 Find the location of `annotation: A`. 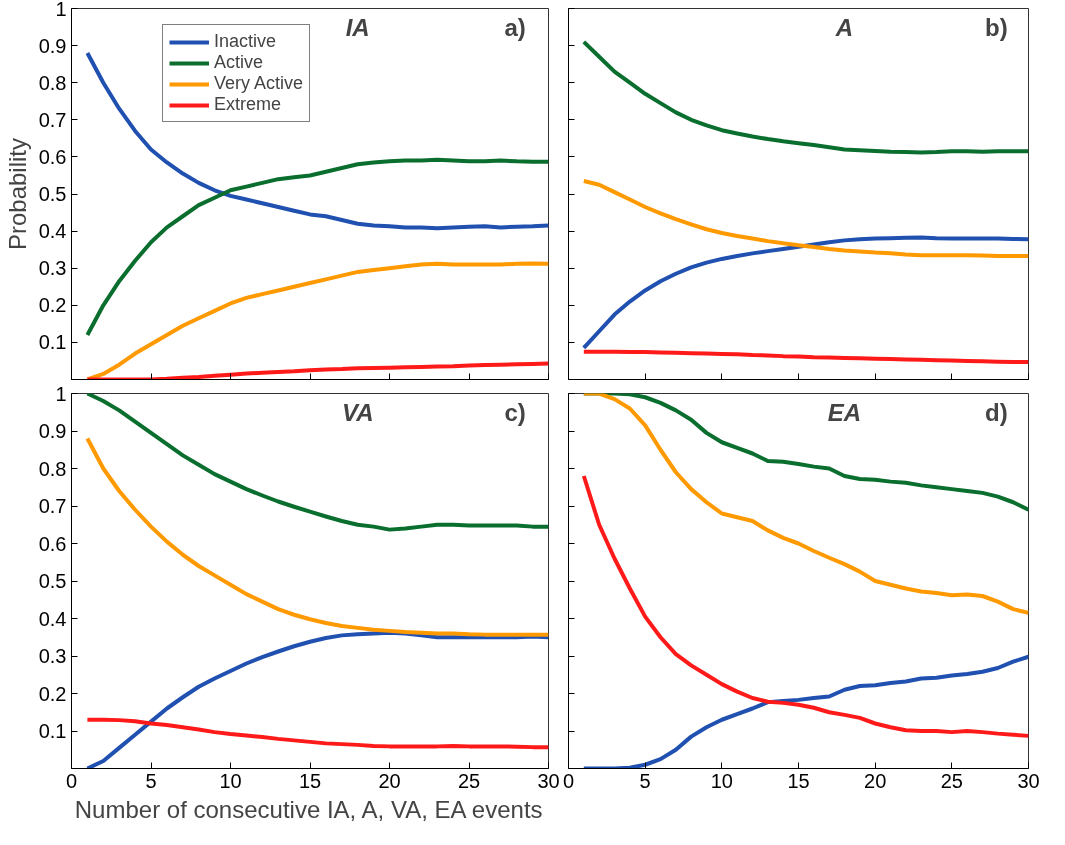

annotation: A is located at coordinates (844, 27).